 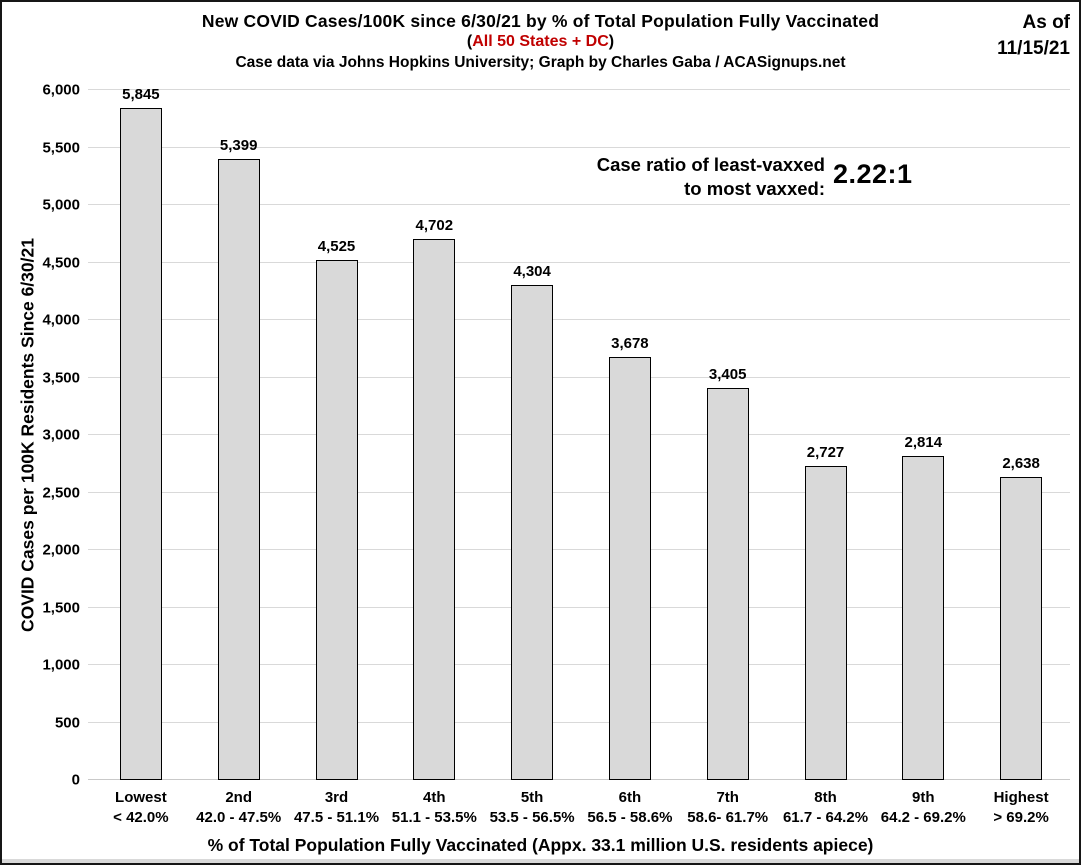 What do you see at coordinates (141, 797) in the screenshot?
I see `x-tick-tier: Lowest` at bounding box center [141, 797].